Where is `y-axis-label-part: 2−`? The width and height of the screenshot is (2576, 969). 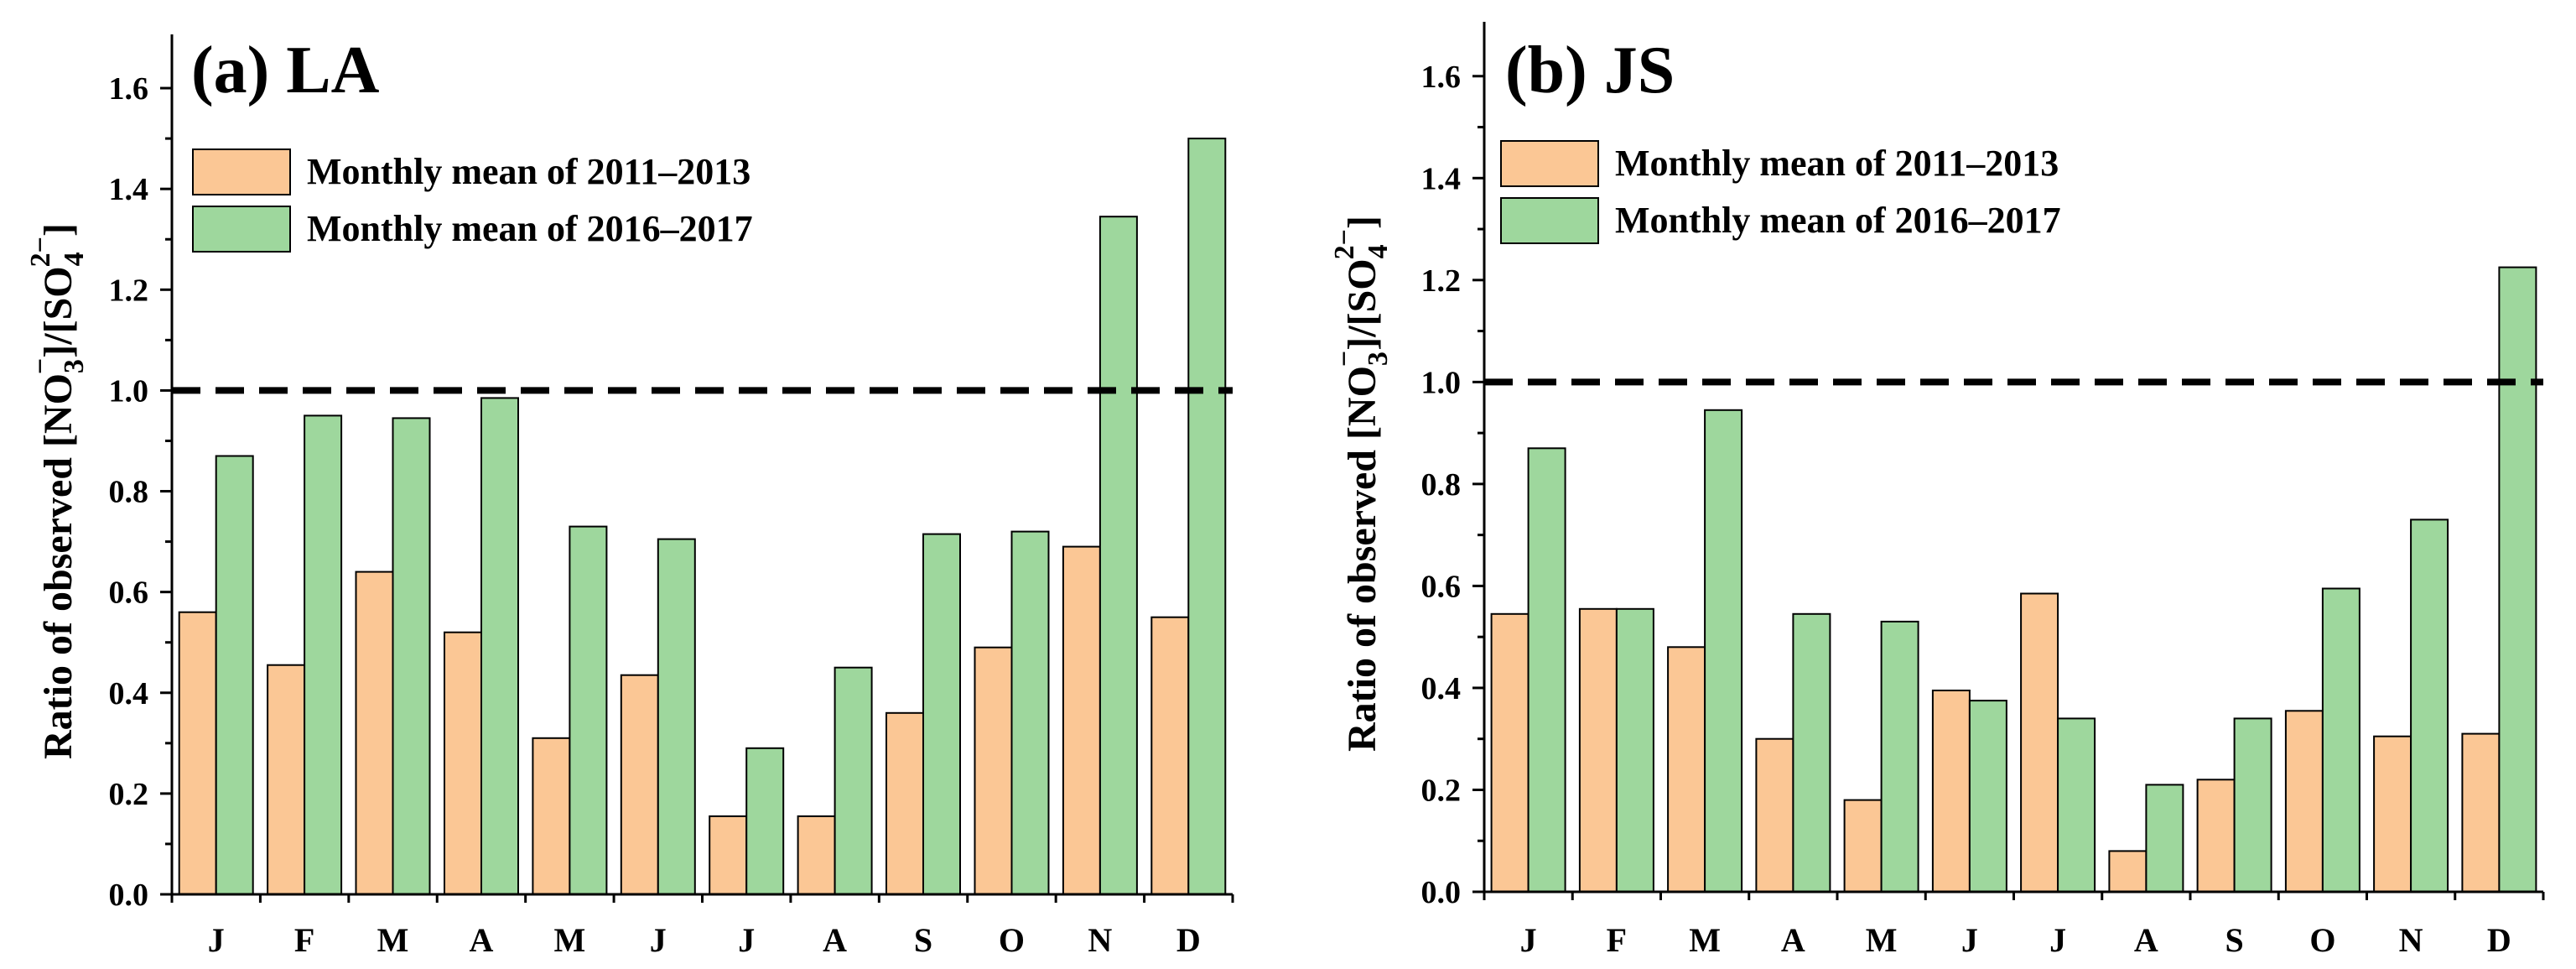
y-axis-label-part: 2− is located at coordinates (40, 252).